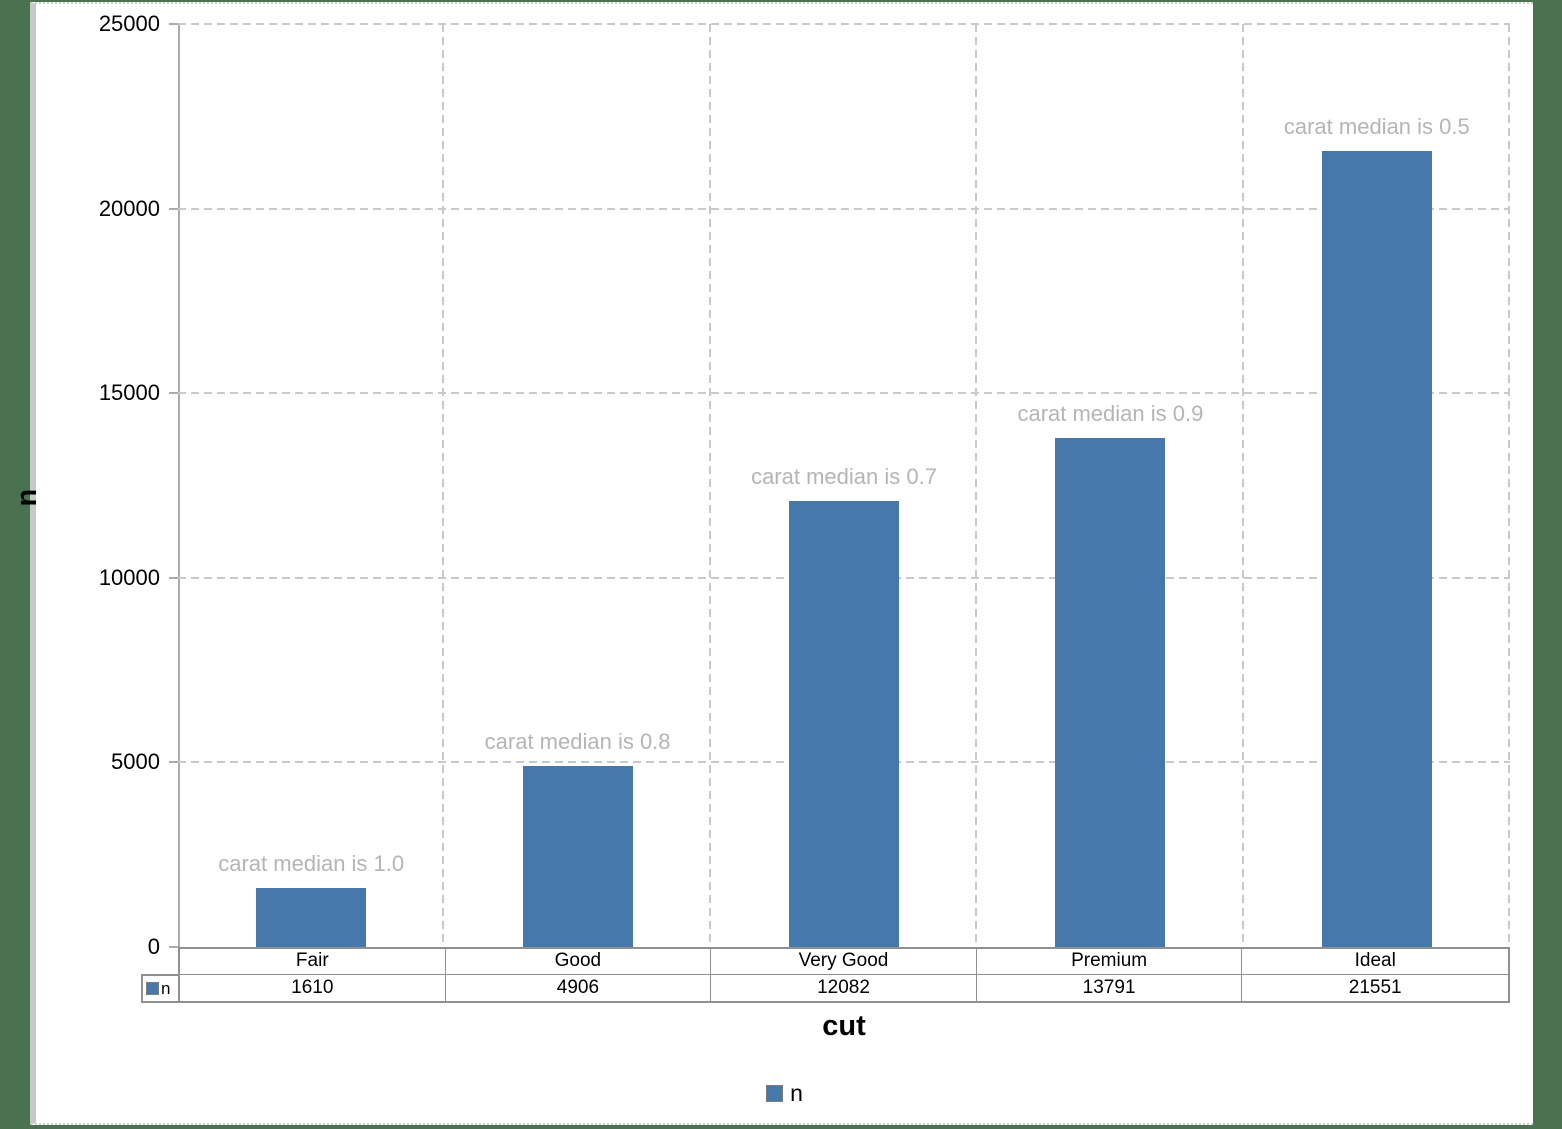 The image size is (1562, 1129). What do you see at coordinates (844, 476) in the screenshot?
I see `bar-annotation: carat median is 0.7` at bounding box center [844, 476].